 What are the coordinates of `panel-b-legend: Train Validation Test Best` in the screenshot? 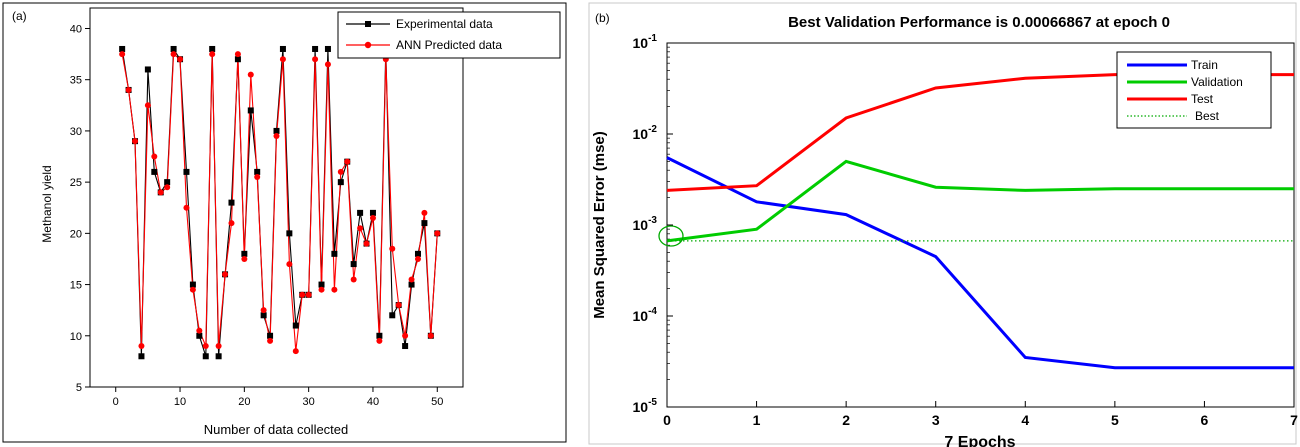 It's located at (1194, 90).